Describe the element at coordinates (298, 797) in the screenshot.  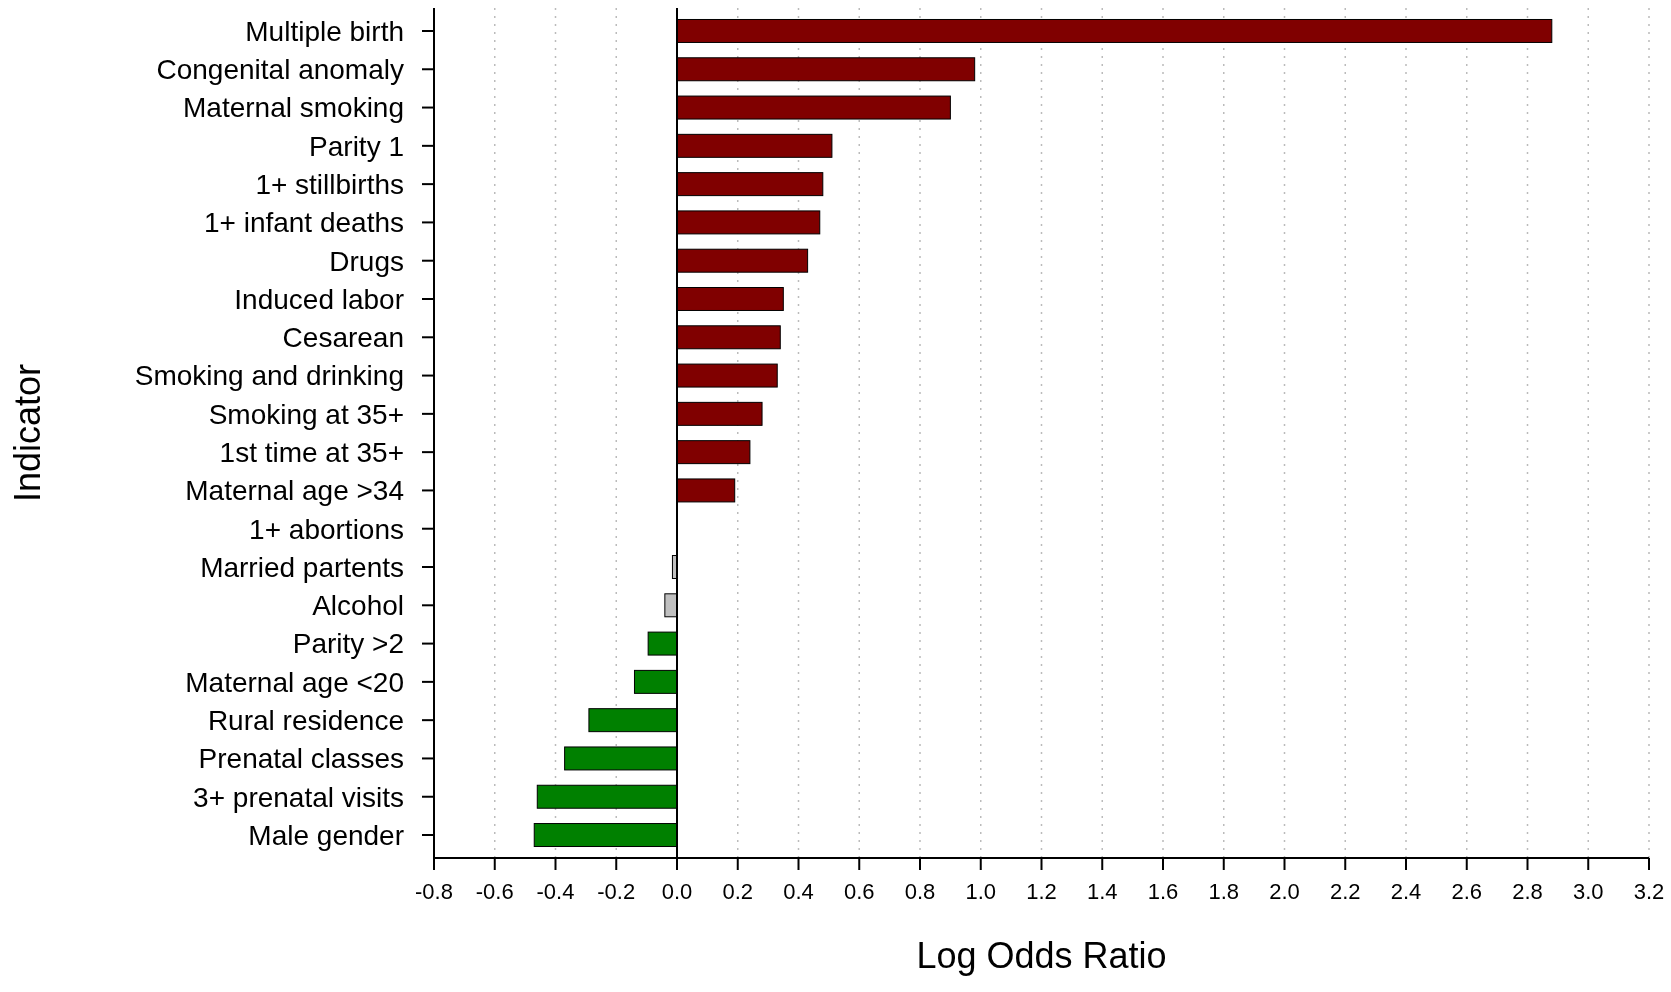
I see `y-tick-label: 3+ prenatal visits` at that location.